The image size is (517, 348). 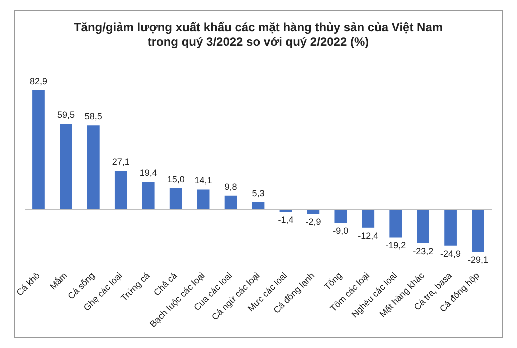 I want to click on data-label: 9,8, so click(x=231, y=187).